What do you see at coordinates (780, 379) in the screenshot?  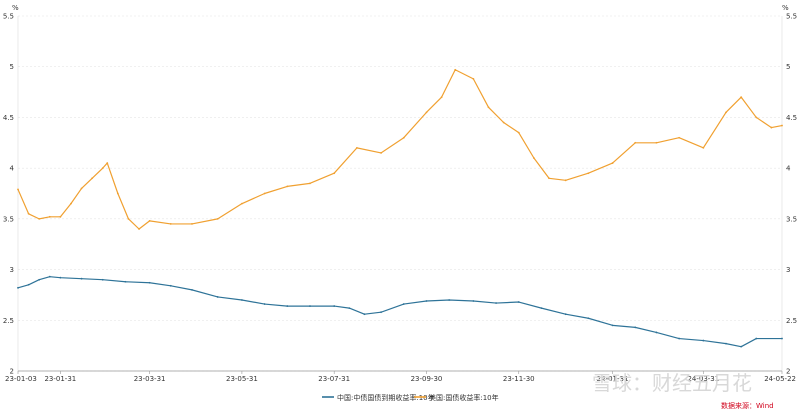 I see `x-tick-label: 24-05-22` at bounding box center [780, 379].